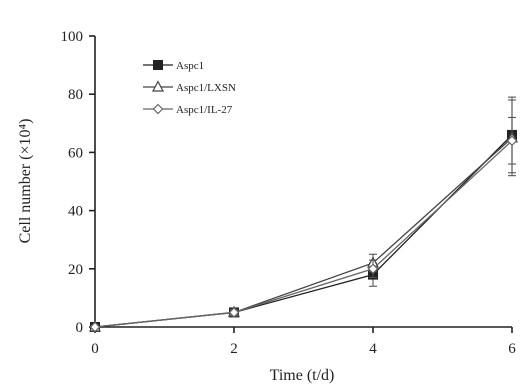  Describe the element at coordinates (373, 349) in the screenshot. I see `x-tick-label-4: 4` at that location.